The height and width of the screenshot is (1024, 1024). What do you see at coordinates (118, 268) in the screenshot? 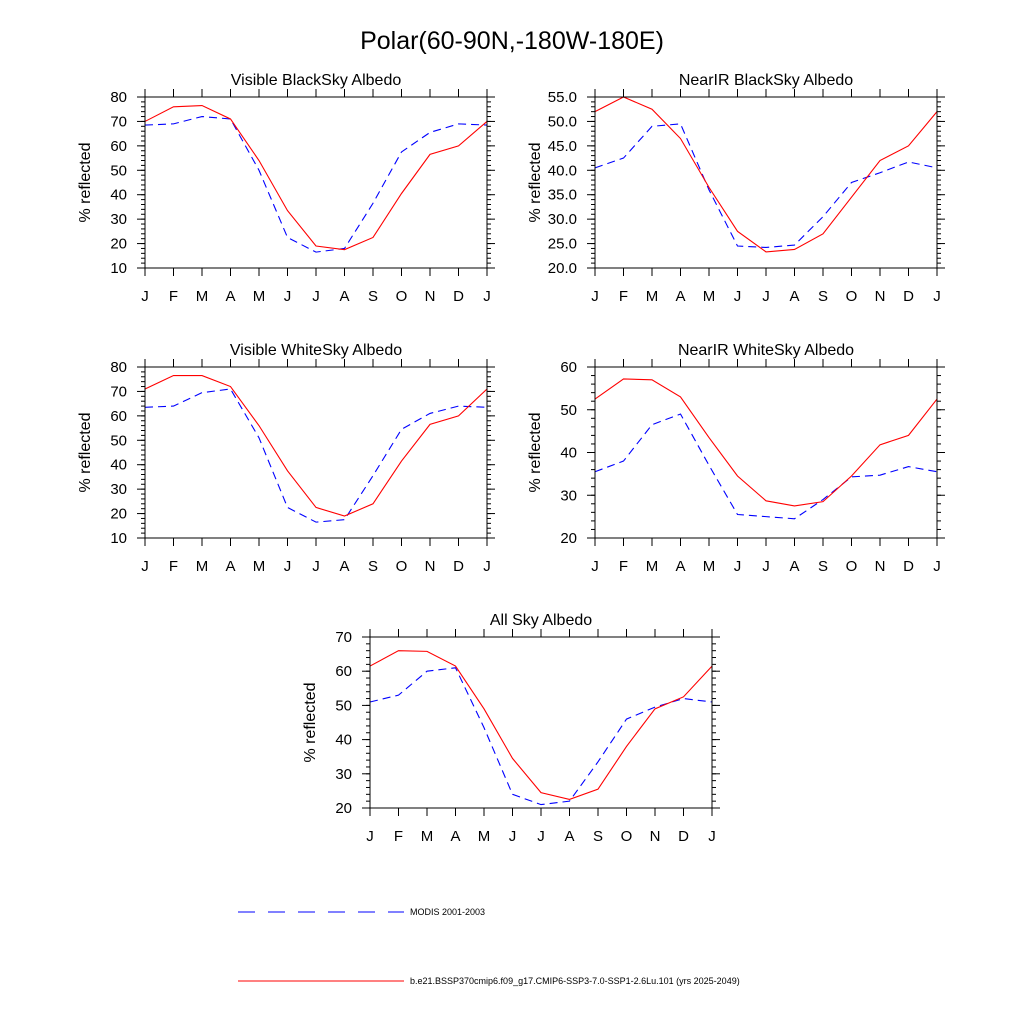
I see `y-tick-label: 10` at bounding box center [118, 268].